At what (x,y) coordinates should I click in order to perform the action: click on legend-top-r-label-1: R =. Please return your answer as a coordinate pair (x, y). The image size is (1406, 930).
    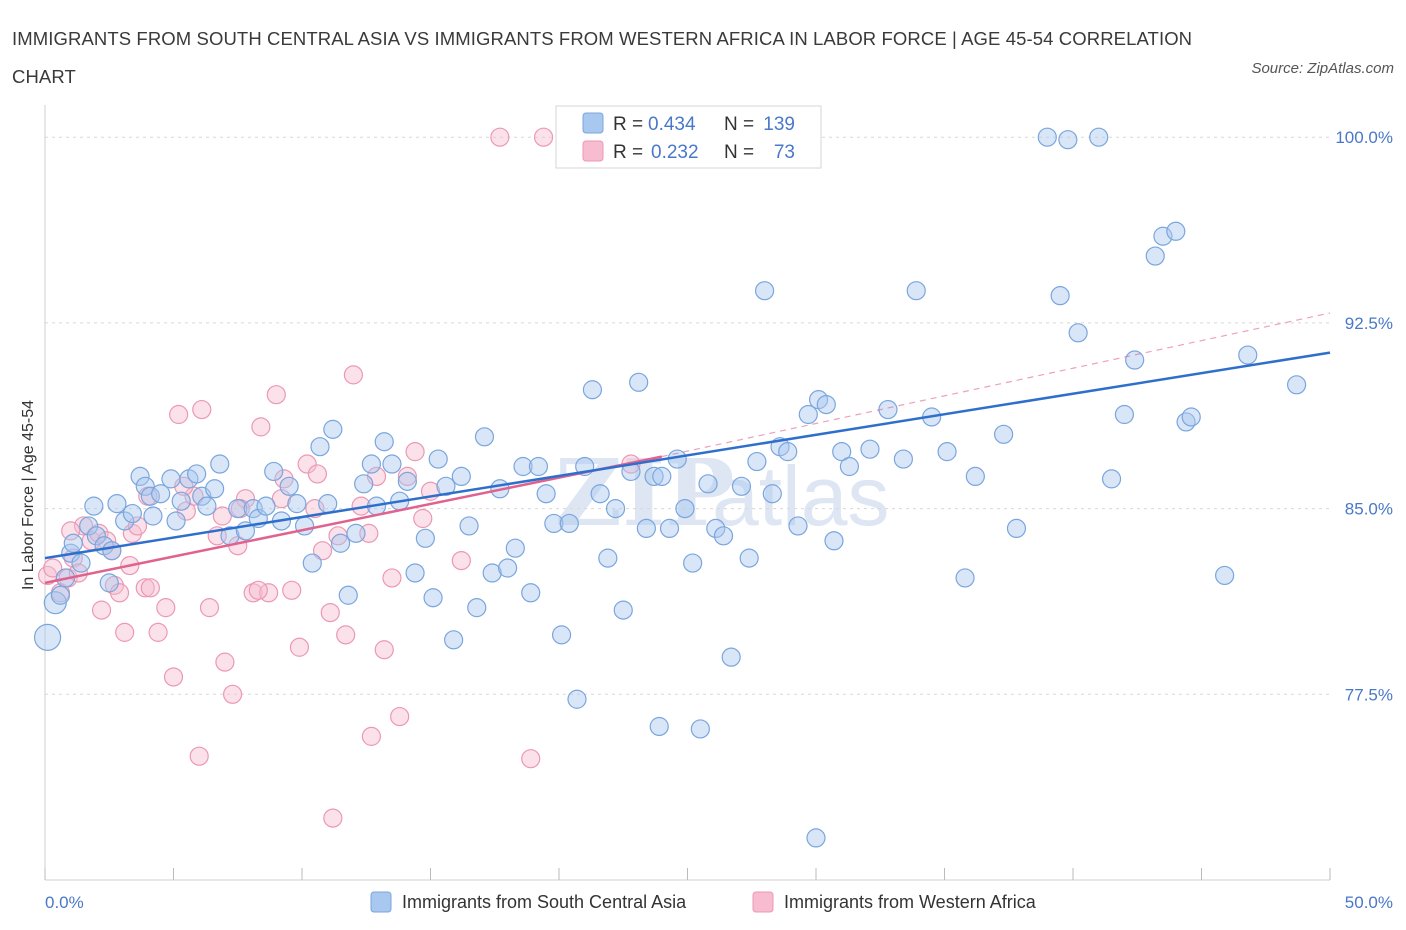
    Looking at the image, I should click on (628, 124).